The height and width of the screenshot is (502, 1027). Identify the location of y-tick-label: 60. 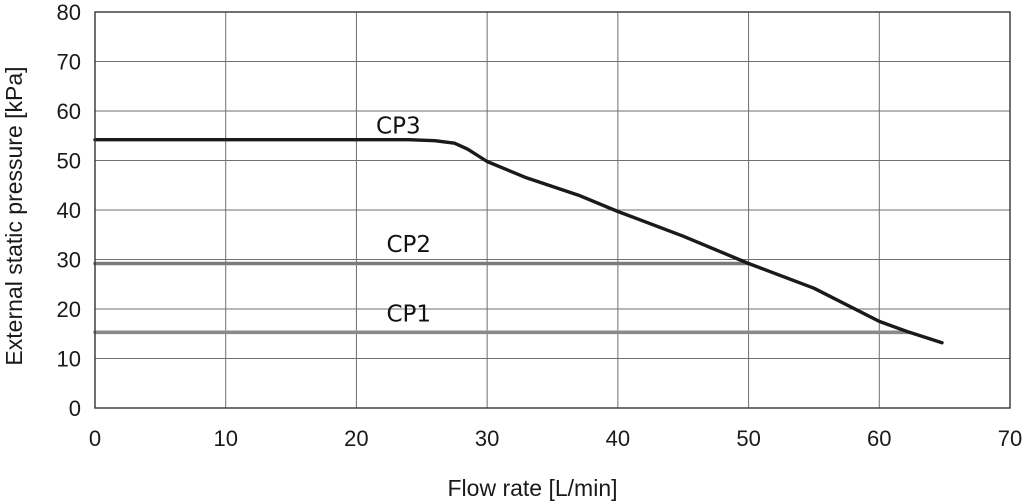
(69, 111).